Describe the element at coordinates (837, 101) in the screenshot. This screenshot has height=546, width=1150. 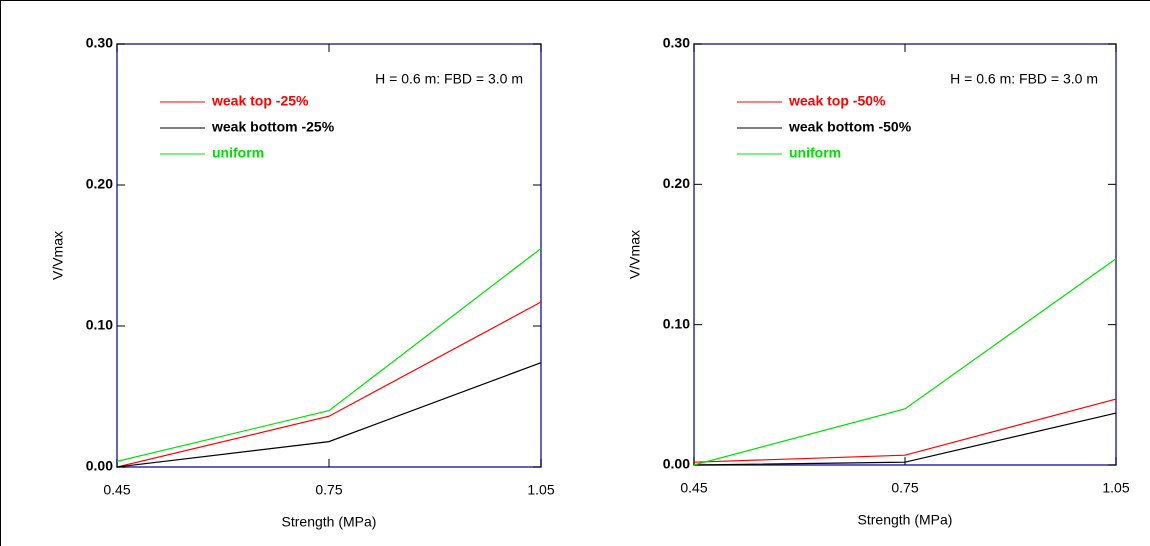
I see `legend-label: weak top -50%` at that location.